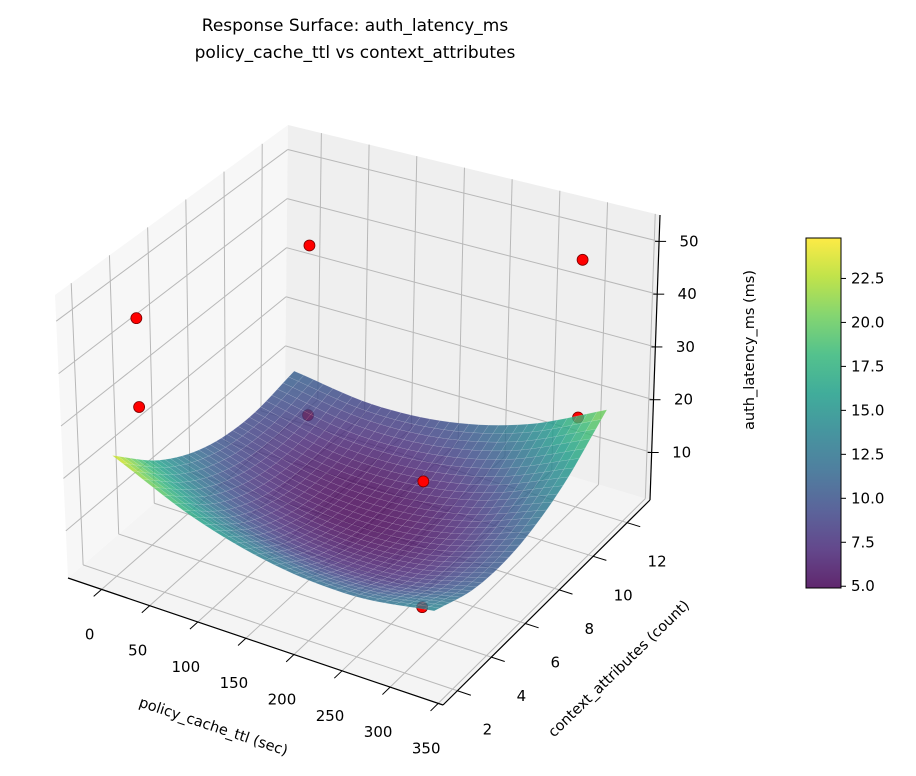 This screenshot has height=776, width=916. Describe the element at coordinates (867, 278) in the screenshot. I see `colorbar-tick-label: 22.5` at that location.